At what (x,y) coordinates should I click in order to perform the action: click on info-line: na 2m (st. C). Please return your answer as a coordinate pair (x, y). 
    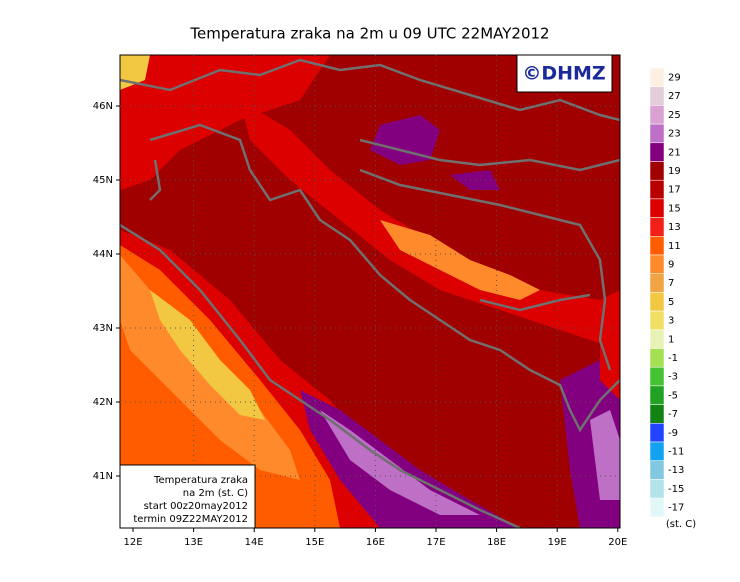
    Looking at the image, I should click on (215, 493).